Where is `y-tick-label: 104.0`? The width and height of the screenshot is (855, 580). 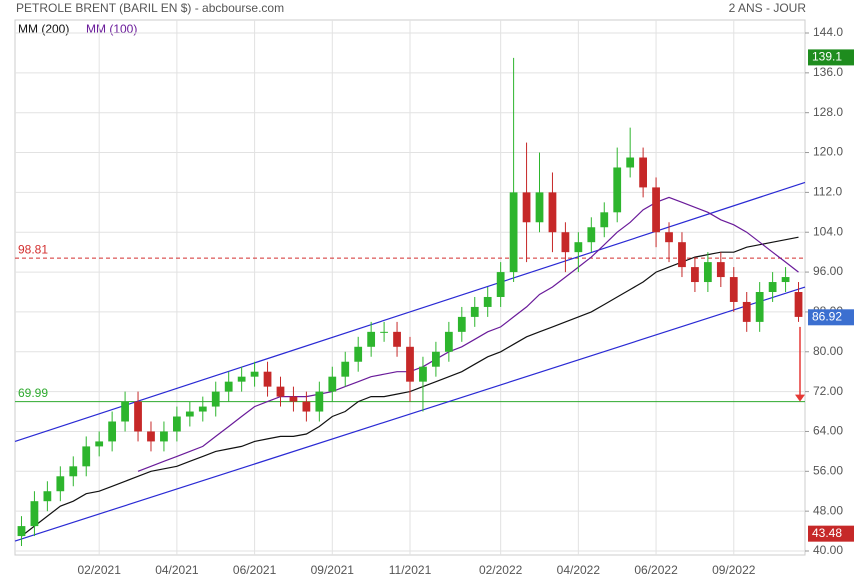 y-tick-label: 104.0 is located at coordinates (828, 231).